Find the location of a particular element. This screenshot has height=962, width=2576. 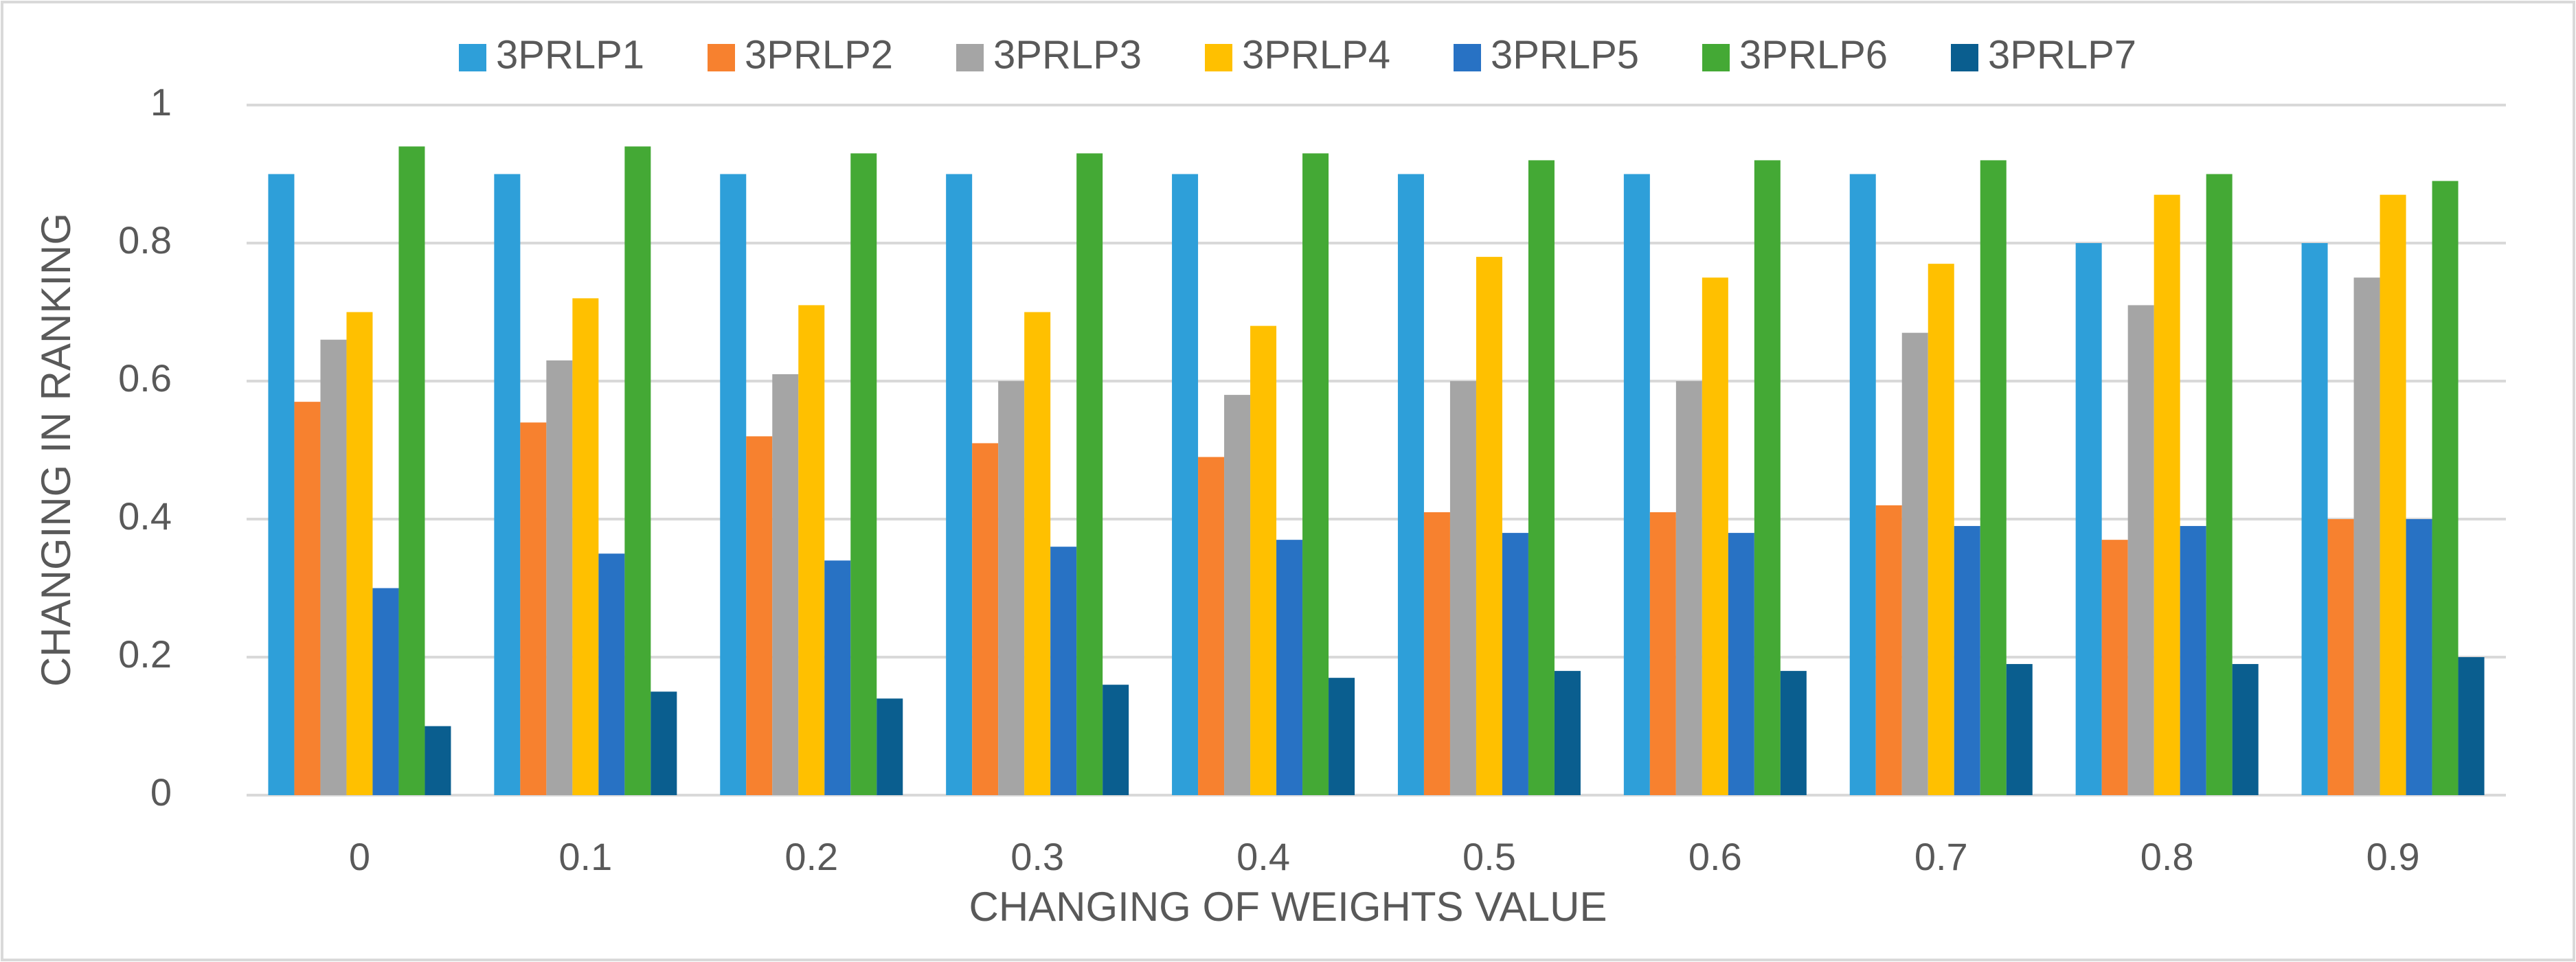

legend-label: 3PRLP2 is located at coordinates (819, 55).